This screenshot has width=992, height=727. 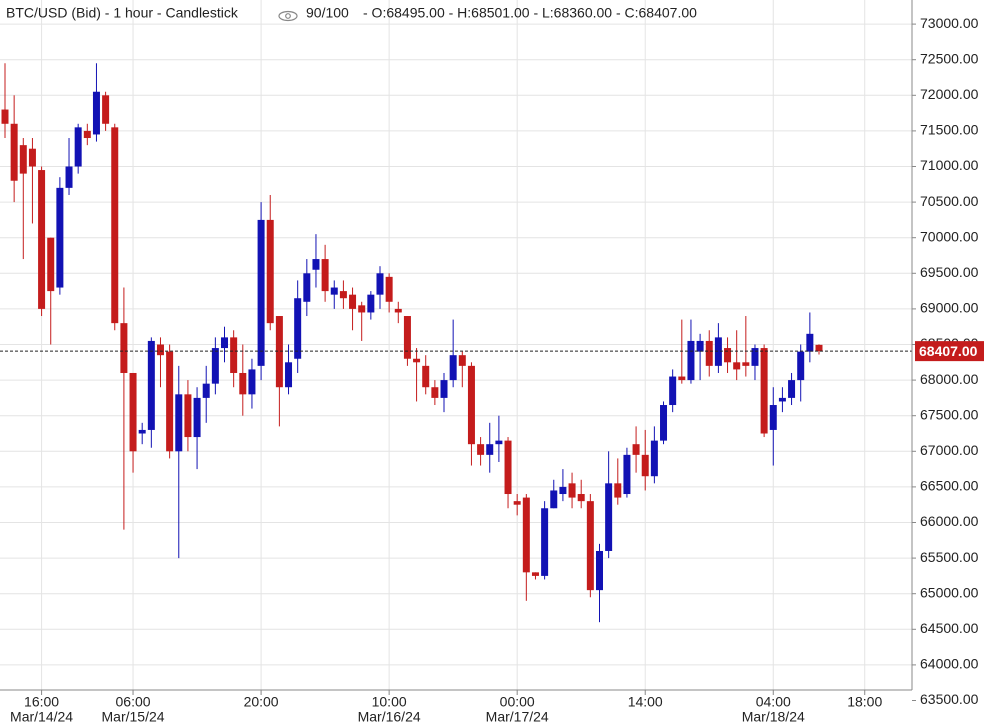 What do you see at coordinates (133, 717) in the screenshot?
I see `x-date-label: Mar/15/24` at bounding box center [133, 717].